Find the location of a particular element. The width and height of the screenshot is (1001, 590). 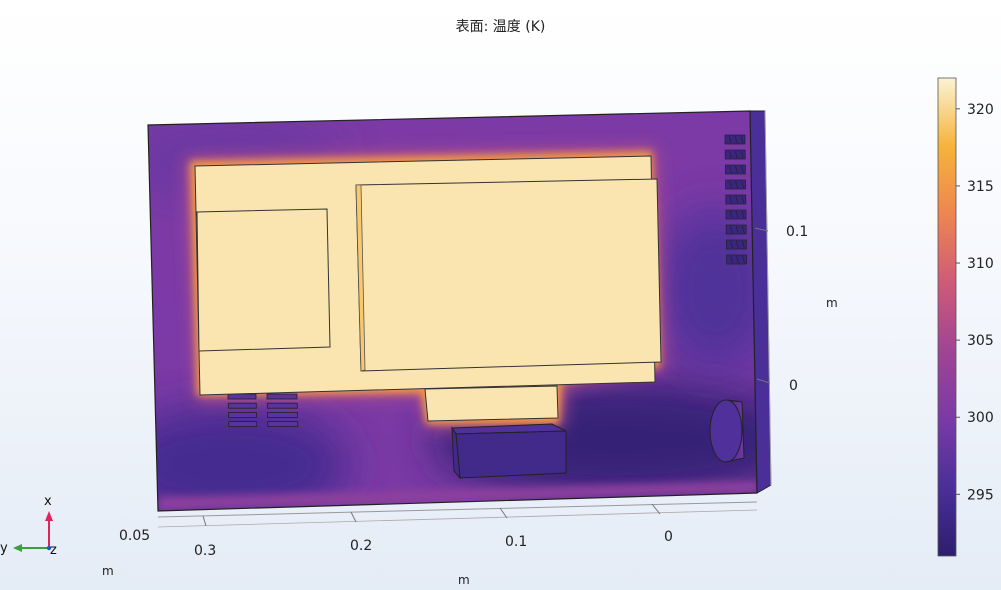

fan-face is located at coordinates (726, 431).